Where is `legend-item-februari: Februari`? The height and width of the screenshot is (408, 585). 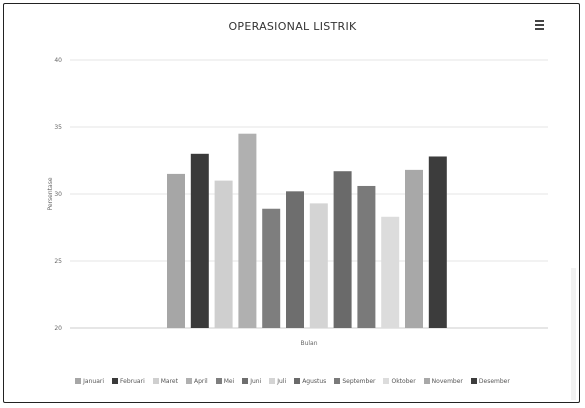
legend-item-februari: Februari is located at coordinates (128, 381).